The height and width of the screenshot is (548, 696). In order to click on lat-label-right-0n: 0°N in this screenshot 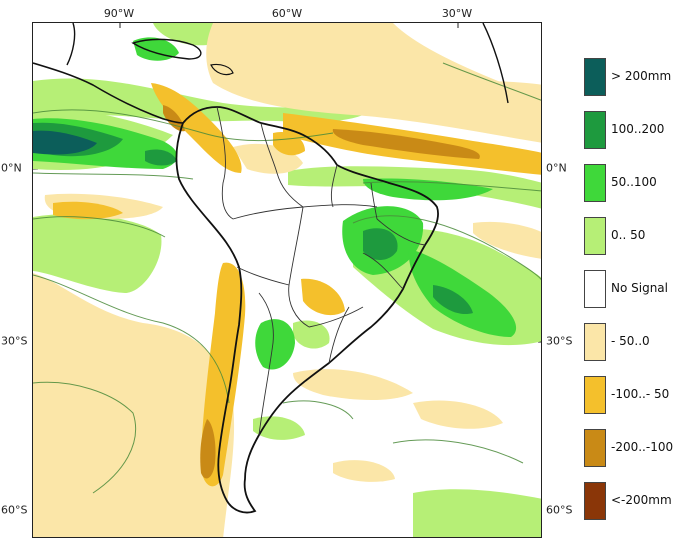, I will do `click(556, 168)`.